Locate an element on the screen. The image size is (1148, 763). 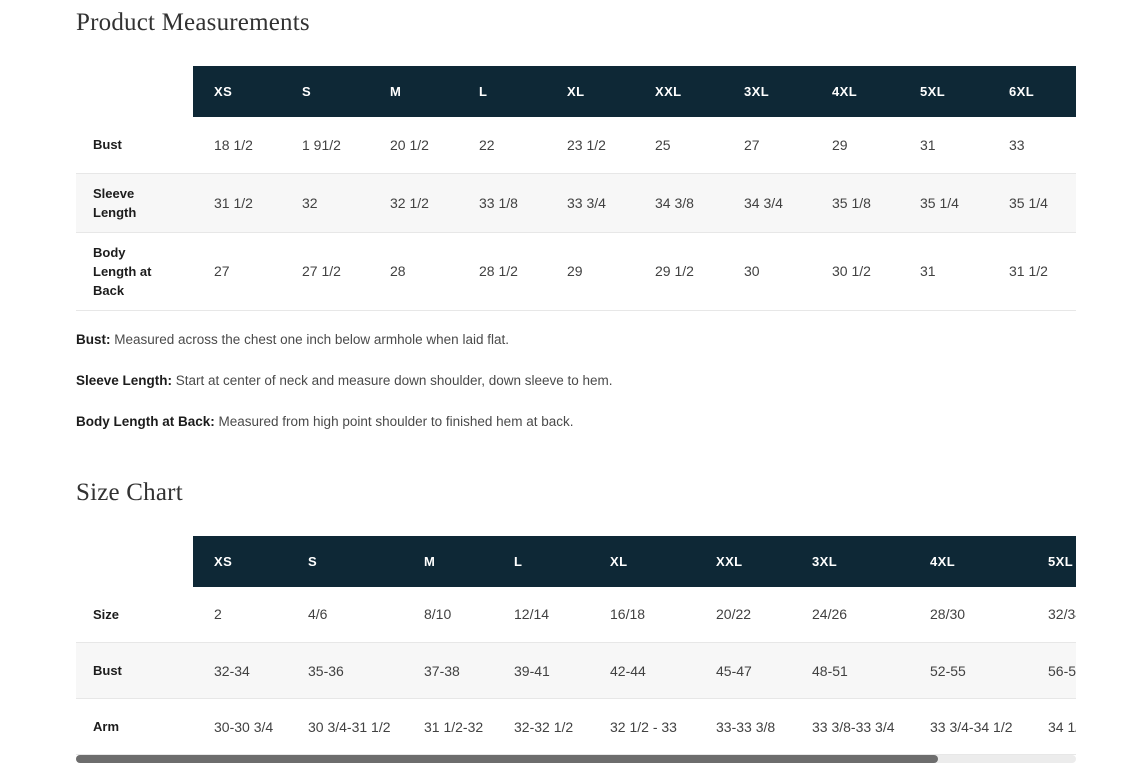
size-cell: 35-36 is located at coordinates (326, 670).